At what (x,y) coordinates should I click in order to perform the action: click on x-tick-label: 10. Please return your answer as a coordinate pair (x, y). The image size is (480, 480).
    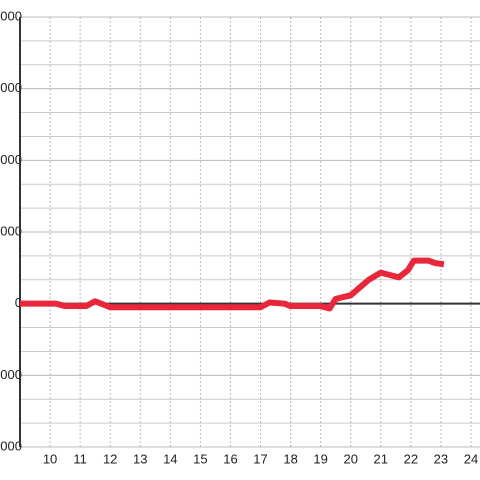
    Looking at the image, I should click on (50, 458).